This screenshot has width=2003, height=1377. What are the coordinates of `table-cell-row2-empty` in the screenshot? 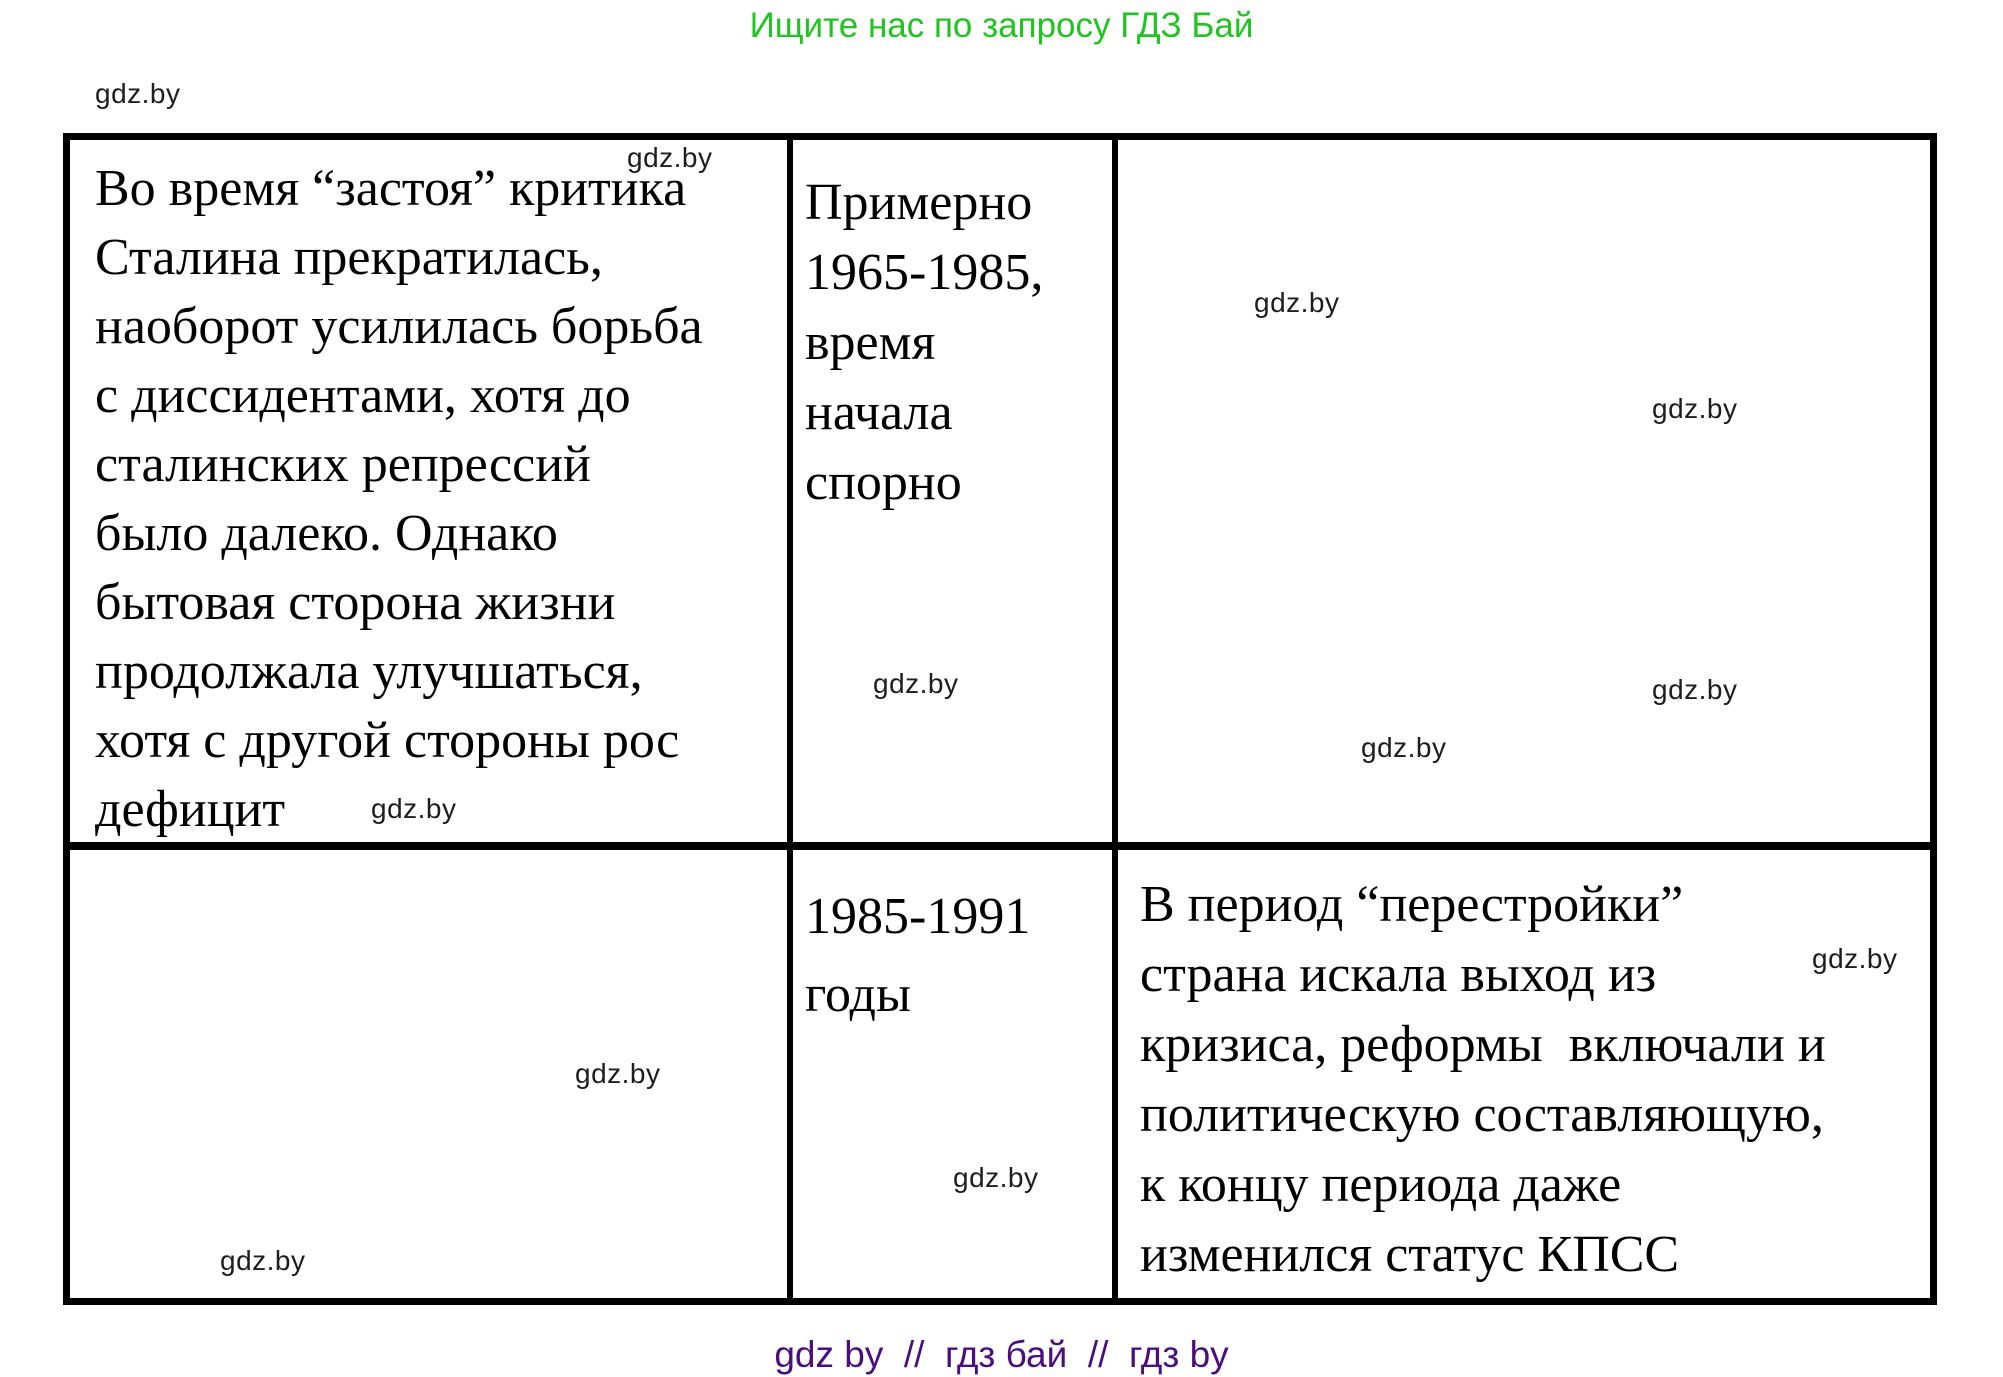 It's located at (431, 1074).